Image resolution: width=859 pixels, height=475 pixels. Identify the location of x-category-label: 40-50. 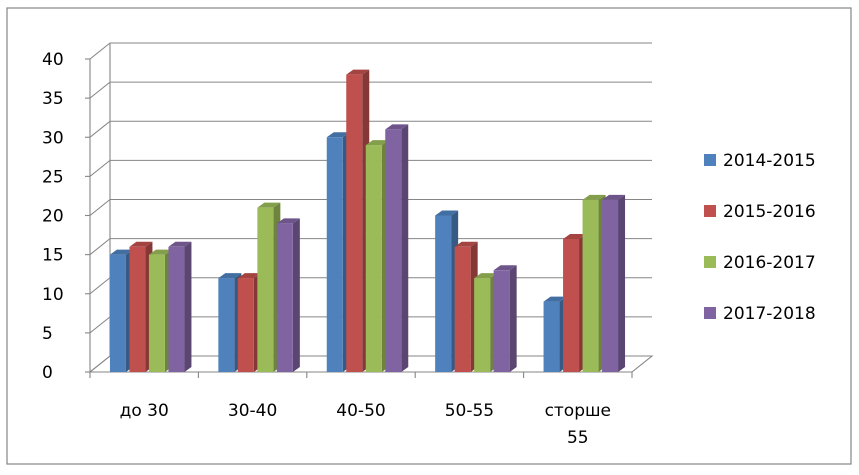
(360, 411).